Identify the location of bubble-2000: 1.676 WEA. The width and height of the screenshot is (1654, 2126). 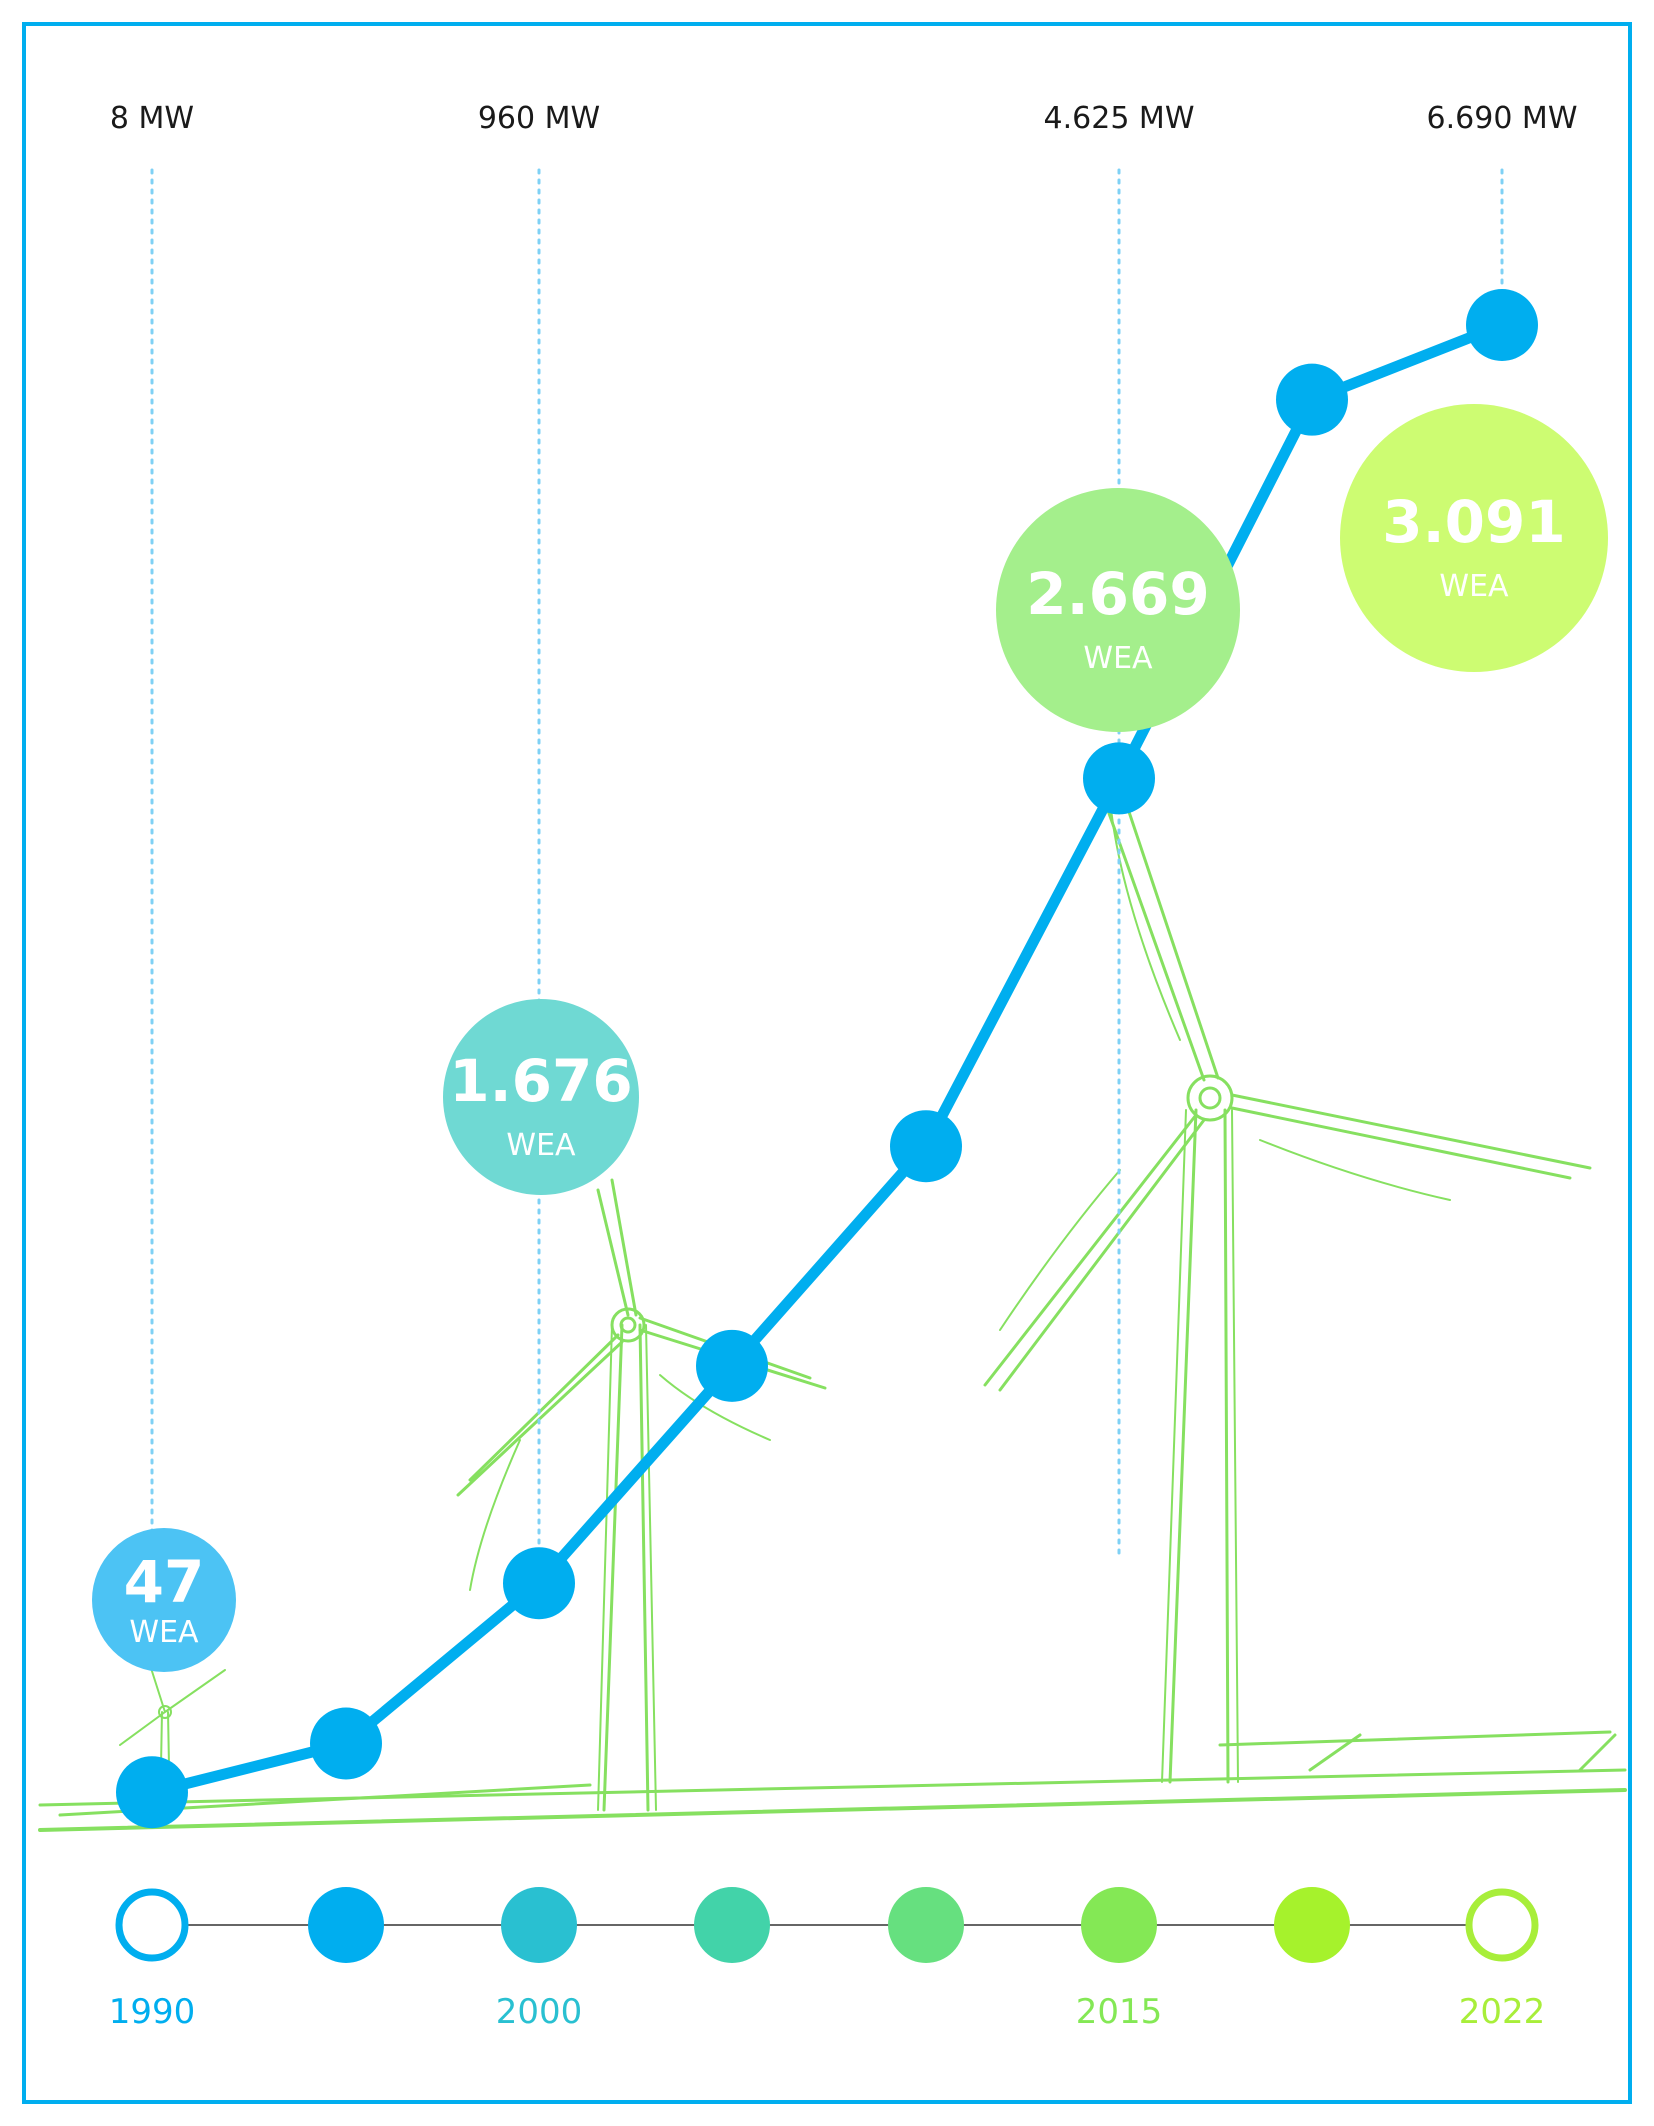
(541, 1097).